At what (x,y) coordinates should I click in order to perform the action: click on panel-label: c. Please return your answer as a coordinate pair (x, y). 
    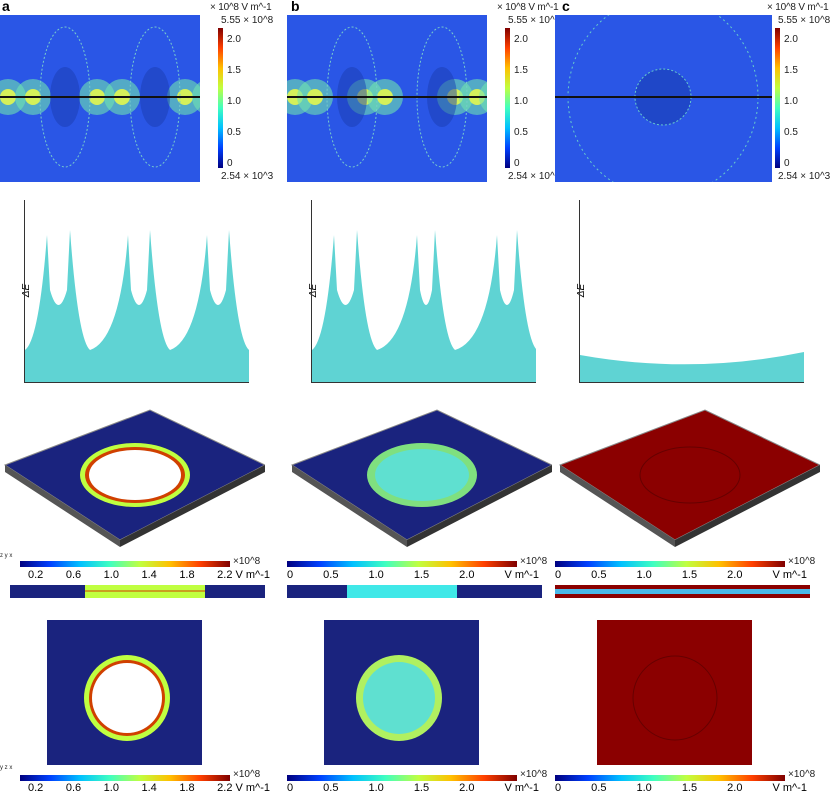
    Looking at the image, I should click on (566, 7).